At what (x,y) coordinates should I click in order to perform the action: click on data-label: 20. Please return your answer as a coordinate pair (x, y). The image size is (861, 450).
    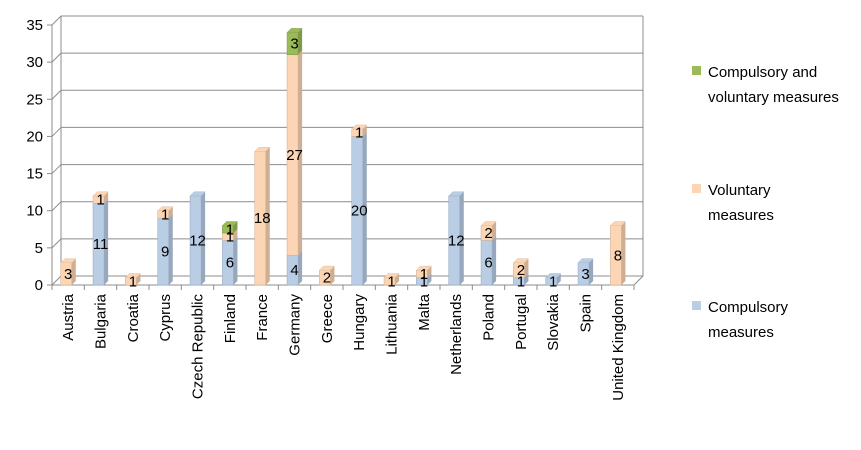
    Looking at the image, I should click on (359, 211).